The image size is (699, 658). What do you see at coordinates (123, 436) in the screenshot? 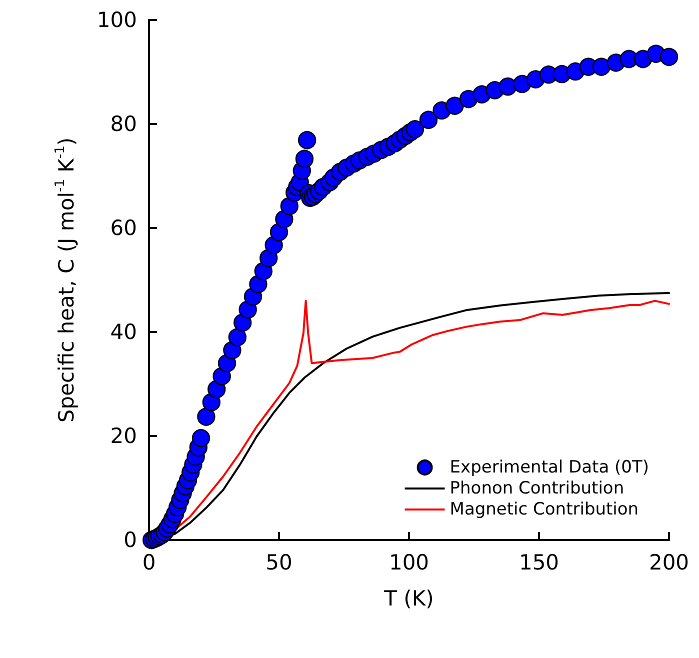
I see `y-tick-label: 20` at bounding box center [123, 436].